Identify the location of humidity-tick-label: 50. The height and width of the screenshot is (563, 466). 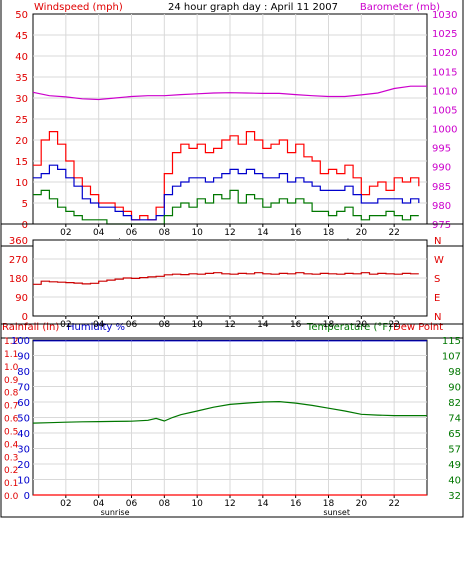
(23, 419).